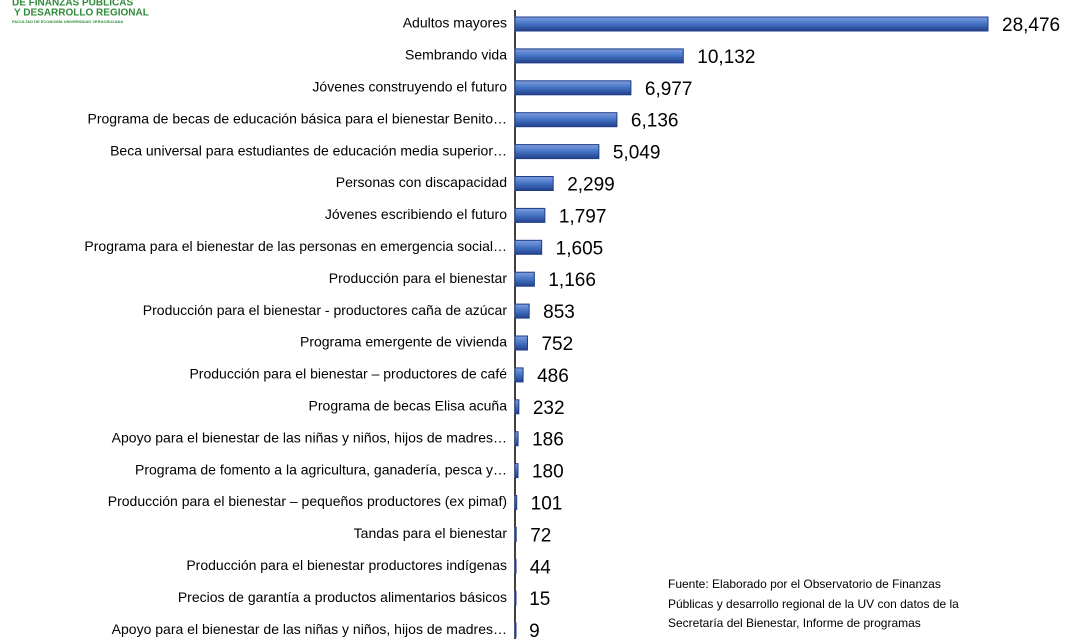 The image size is (1076, 639). What do you see at coordinates (655, 121) in the screenshot?
I see `value-label: 6,136` at bounding box center [655, 121].